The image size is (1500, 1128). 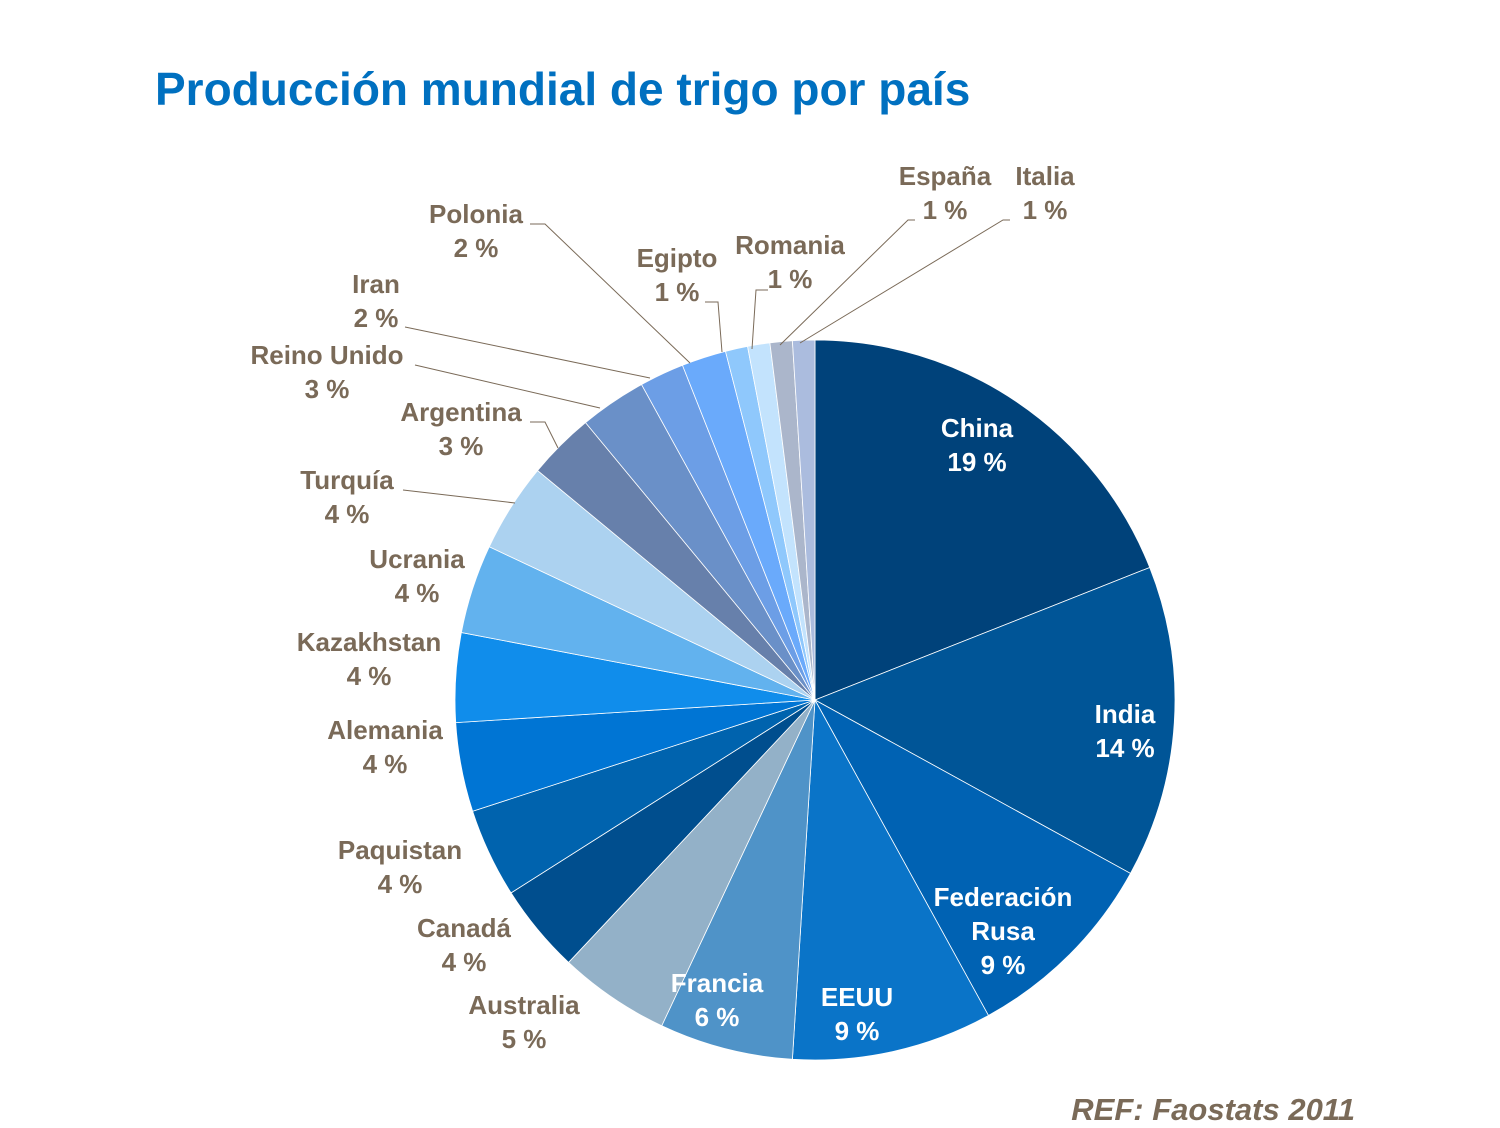 What do you see at coordinates (376, 301) in the screenshot?
I see `data-label-iran: Iran 2 %` at bounding box center [376, 301].